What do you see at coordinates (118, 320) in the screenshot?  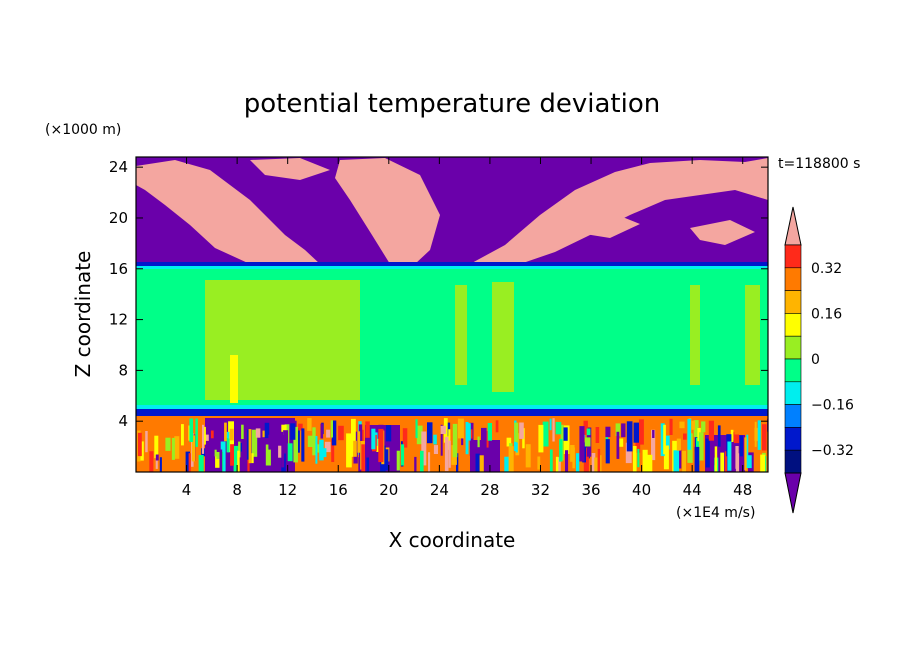 I see `y-tick-label: 12` at bounding box center [118, 320].